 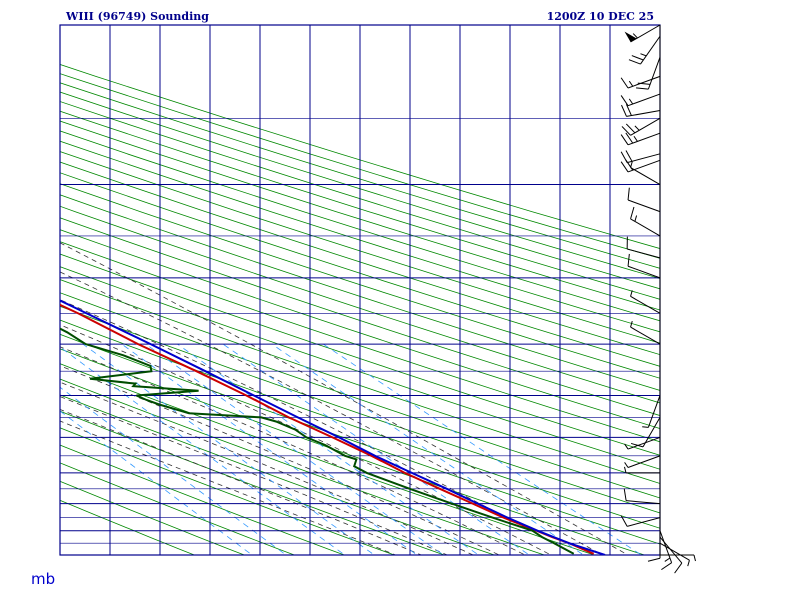 I want to click on axis-labels: mb, so click(x=43, y=579).